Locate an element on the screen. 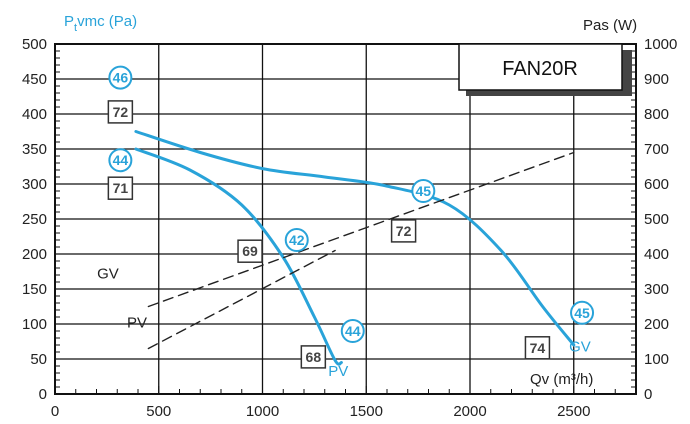 The image size is (690, 424). y-right-tick-label: 500 is located at coordinates (656, 219).